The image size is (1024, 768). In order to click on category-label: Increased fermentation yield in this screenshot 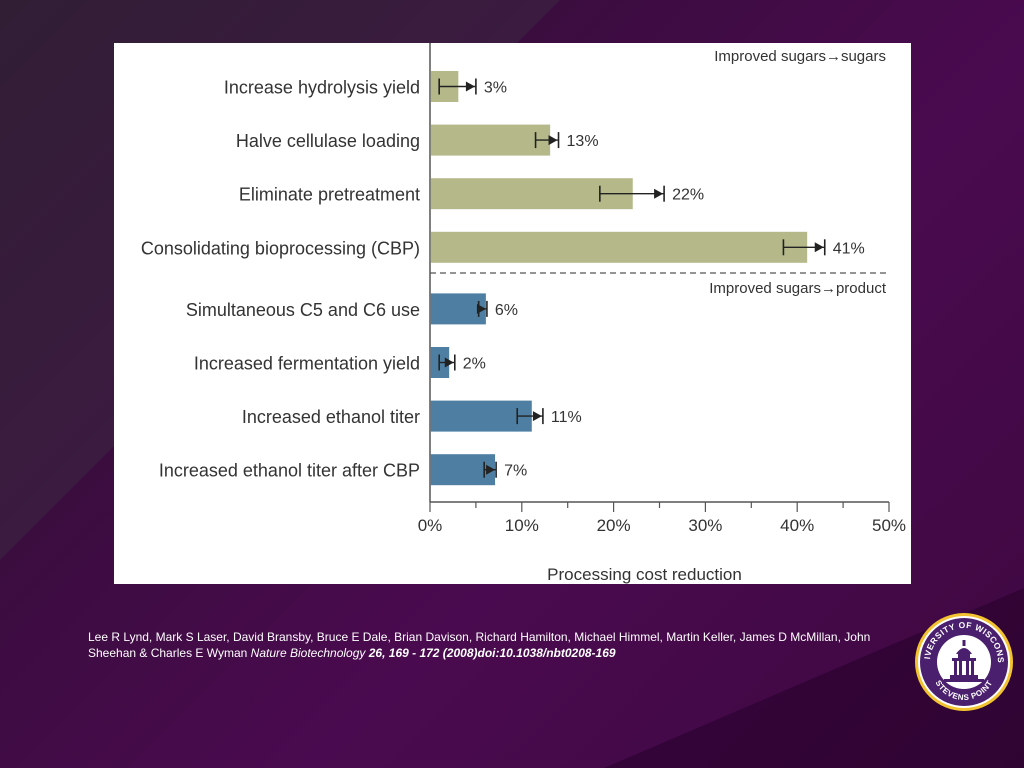, I will do `click(307, 364)`.